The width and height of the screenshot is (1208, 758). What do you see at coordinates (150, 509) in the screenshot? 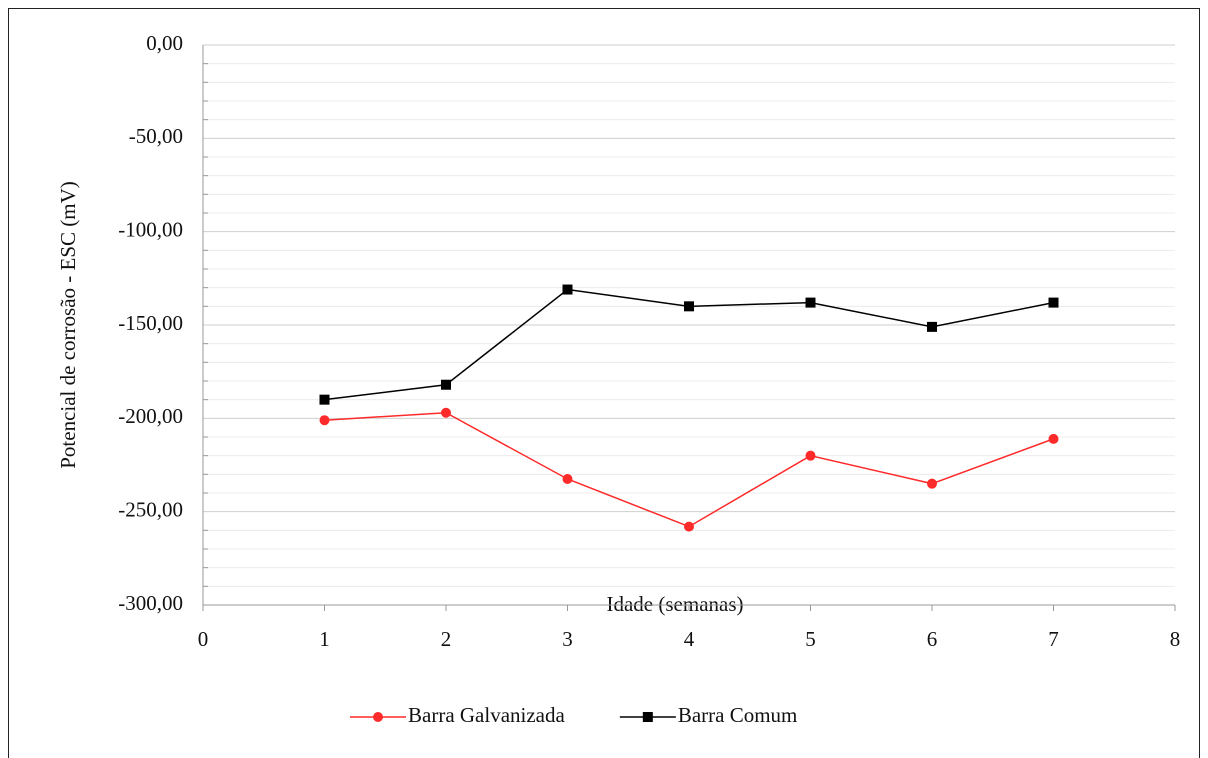
I see `y-tick-label: -250,00` at bounding box center [150, 509].